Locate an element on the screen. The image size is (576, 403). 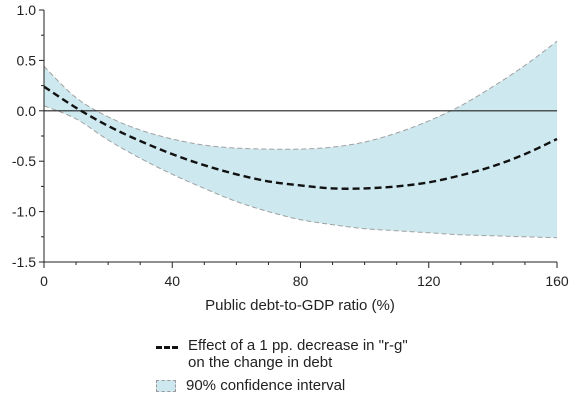
y-tick-label: -1.5 is located at coordinates (24, 262).